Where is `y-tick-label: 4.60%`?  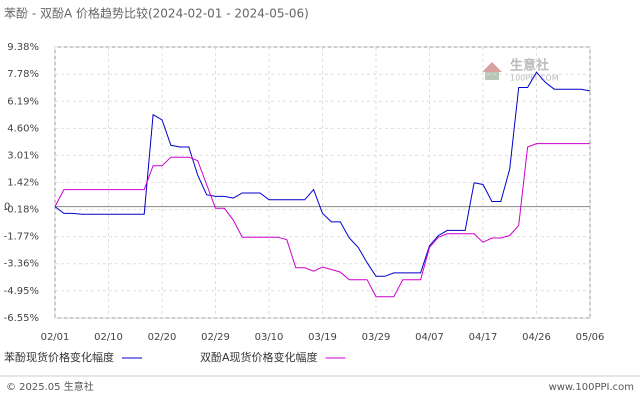
y-tick-label: 4.60% is located at coordinates (23, 128).